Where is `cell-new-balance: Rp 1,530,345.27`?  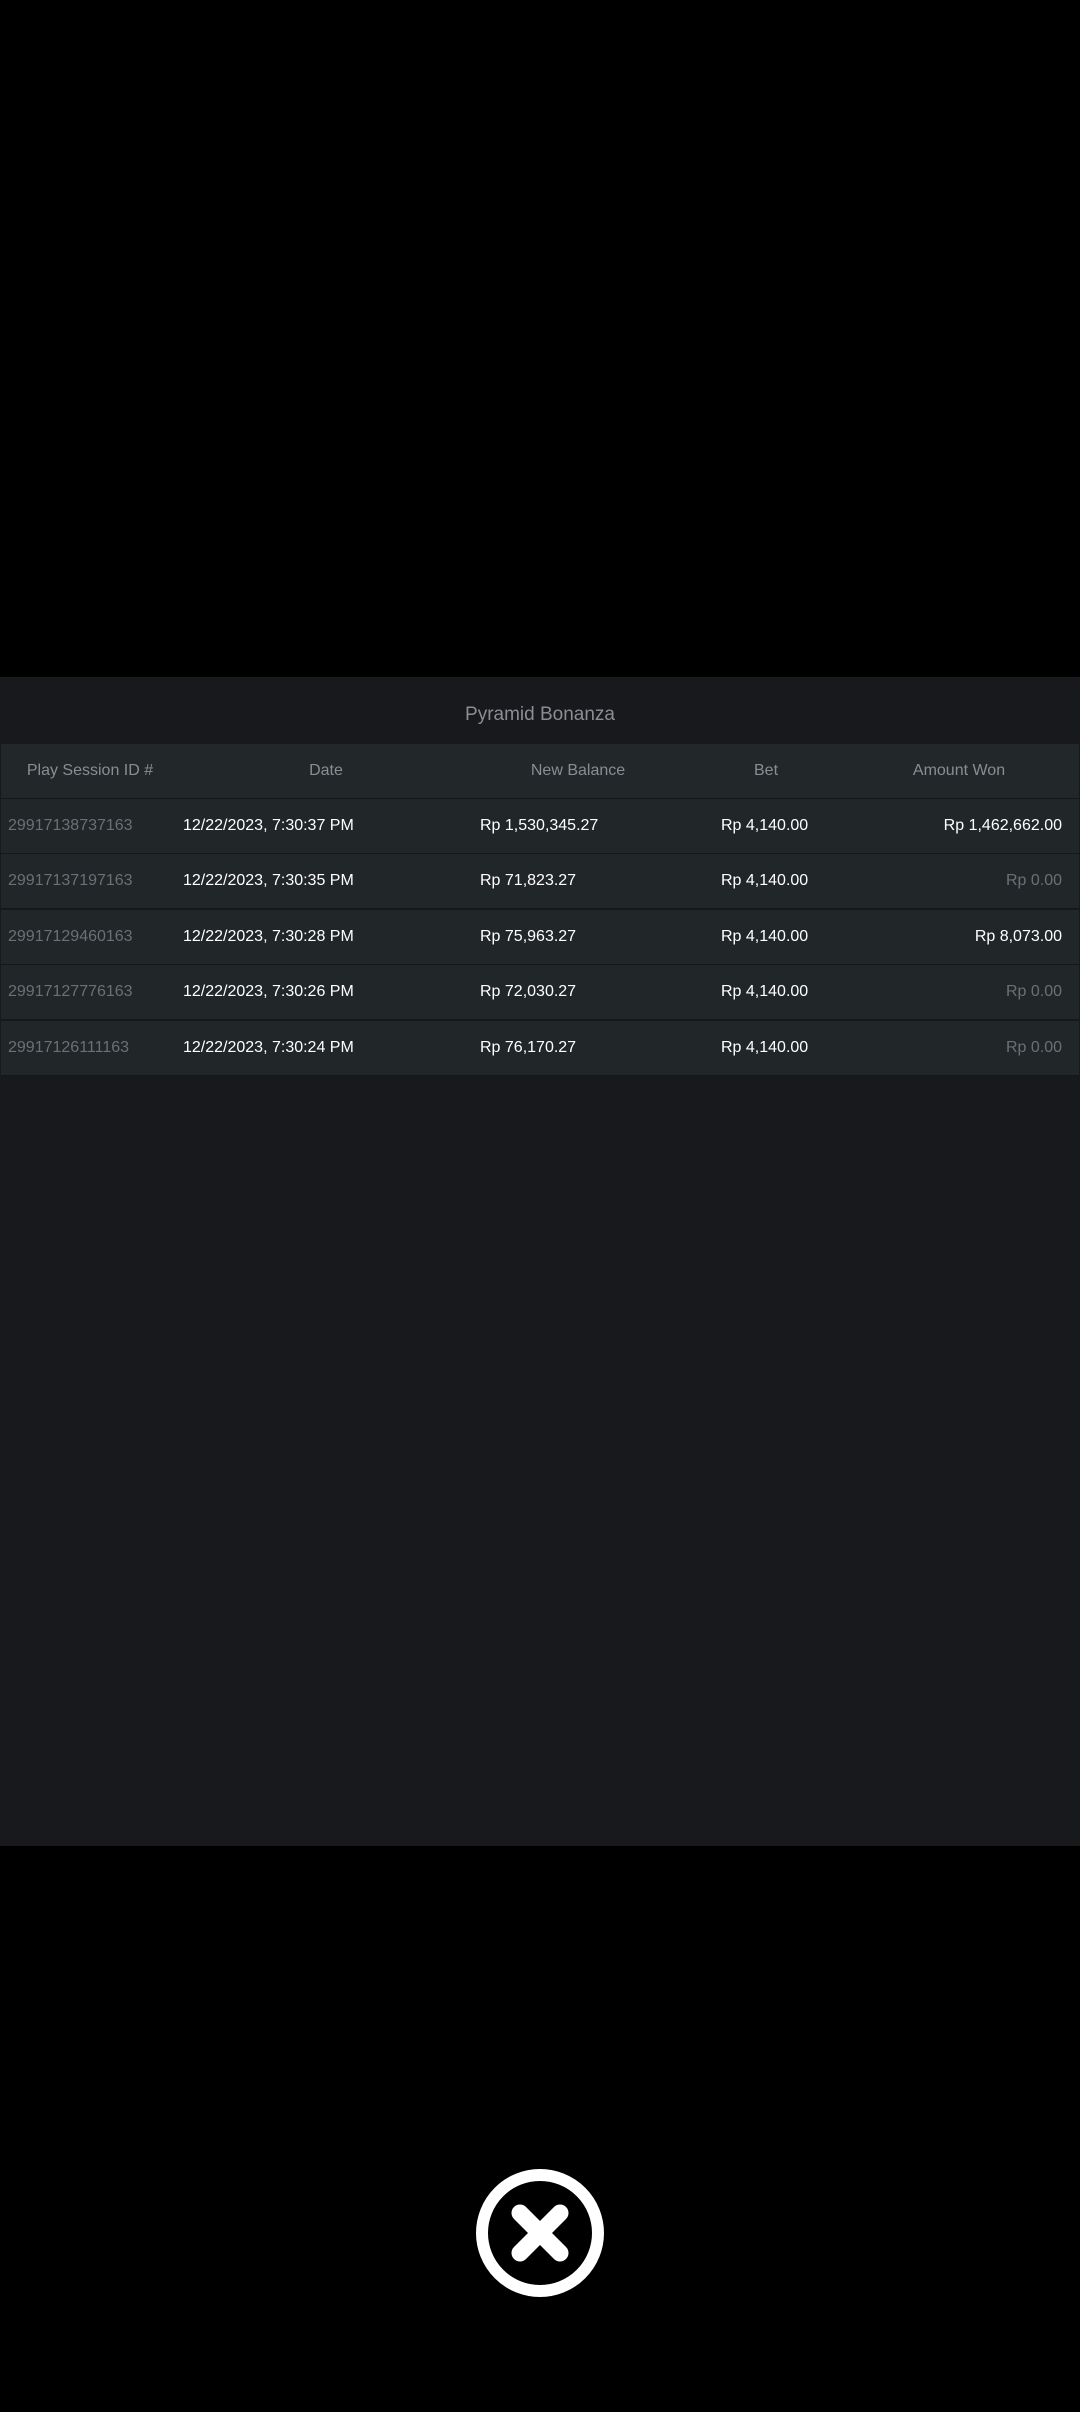
cell-new-balance: Rp 1,530,345.27 is located at coordinates (539, 825).